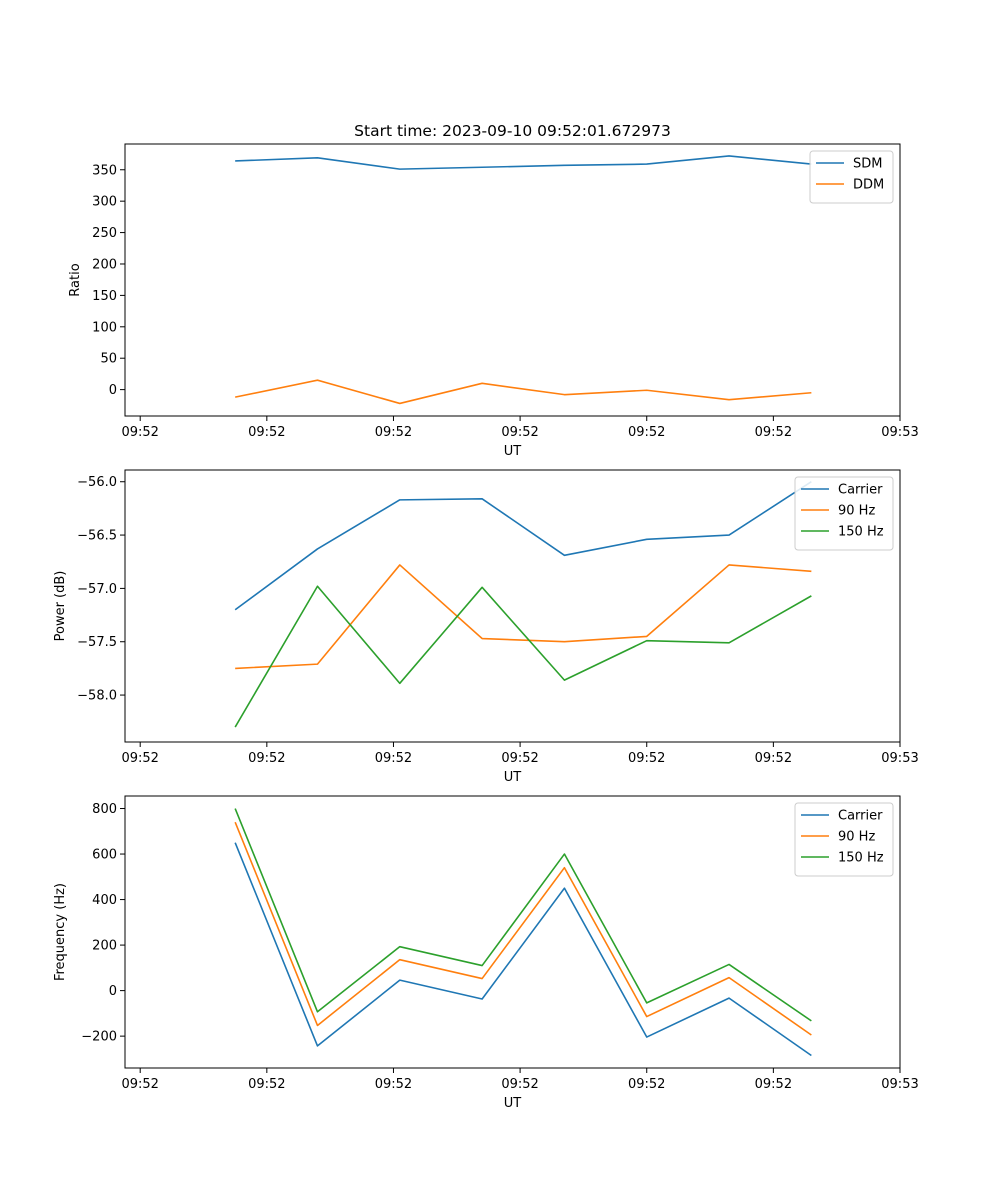  Describe the element at coordinates (99, 1037) in the screenshot. I see `frequency-y-tick-label: −200` at that location.